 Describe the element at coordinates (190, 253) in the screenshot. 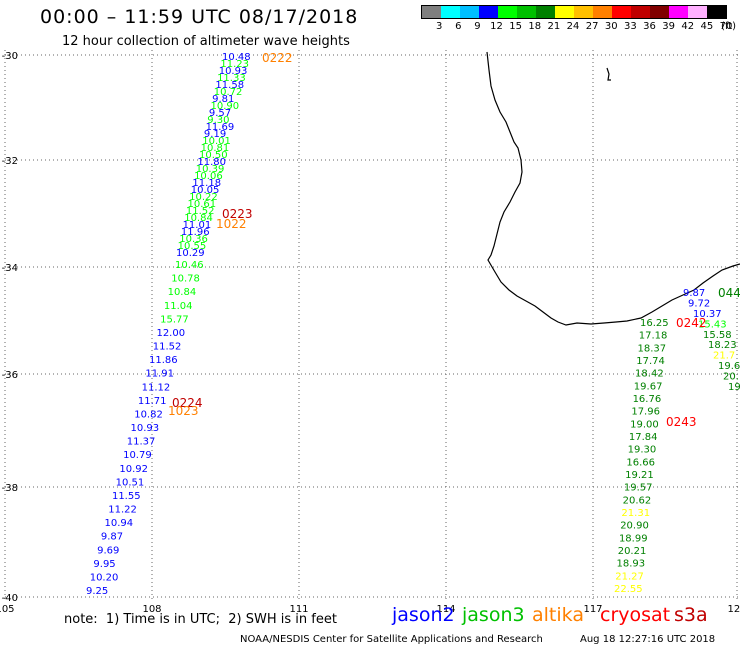

I see `wave-height-value: 10.29` at that location.